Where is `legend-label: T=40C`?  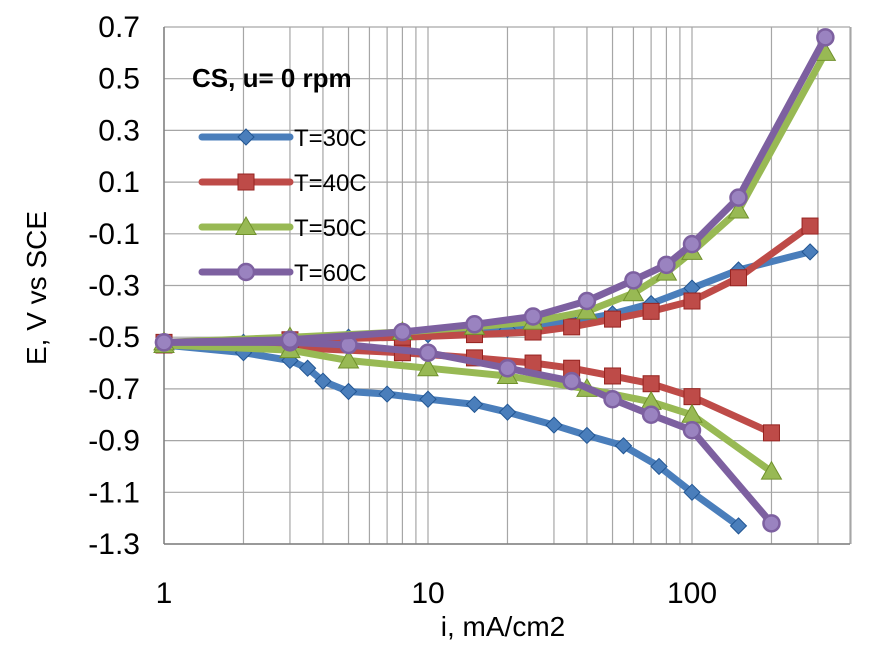 legend-label: T=40C is located at coordinates (330, 183).